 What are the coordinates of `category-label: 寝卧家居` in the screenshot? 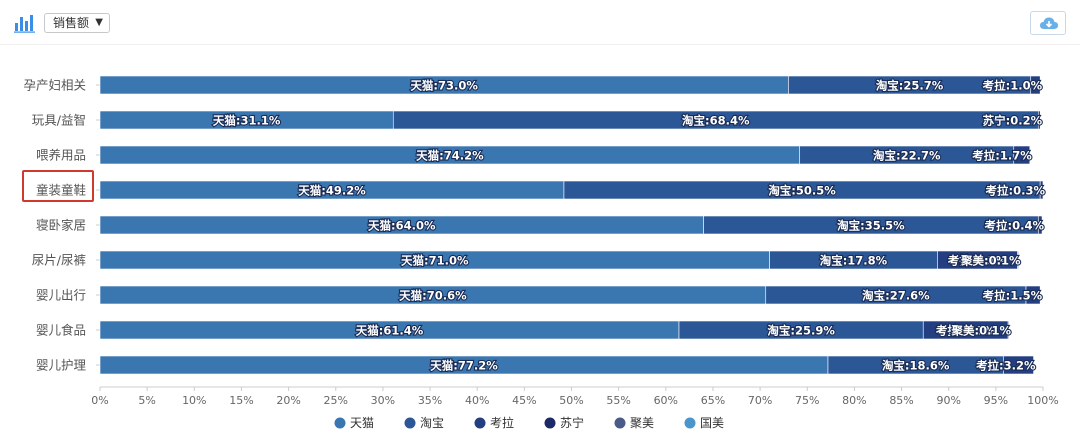 It's located at (61, 225).